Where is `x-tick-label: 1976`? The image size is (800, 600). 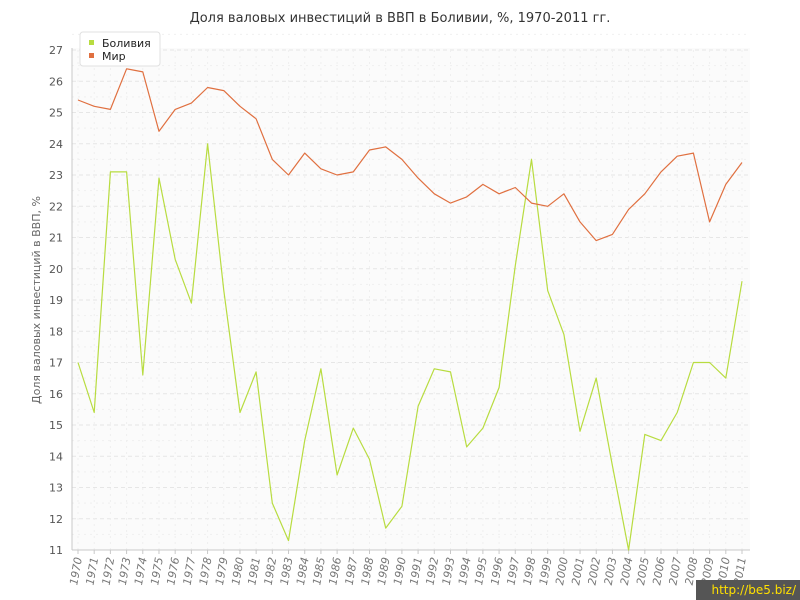 x-tick-label: 1976 is located at coordinates (173, 571).